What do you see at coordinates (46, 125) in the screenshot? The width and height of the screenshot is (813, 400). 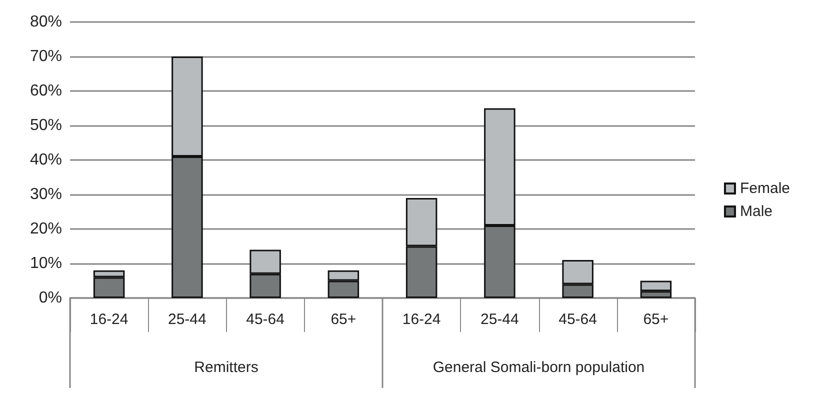 I see `y-tick-label: 50%` at bounding box center [46, 125].